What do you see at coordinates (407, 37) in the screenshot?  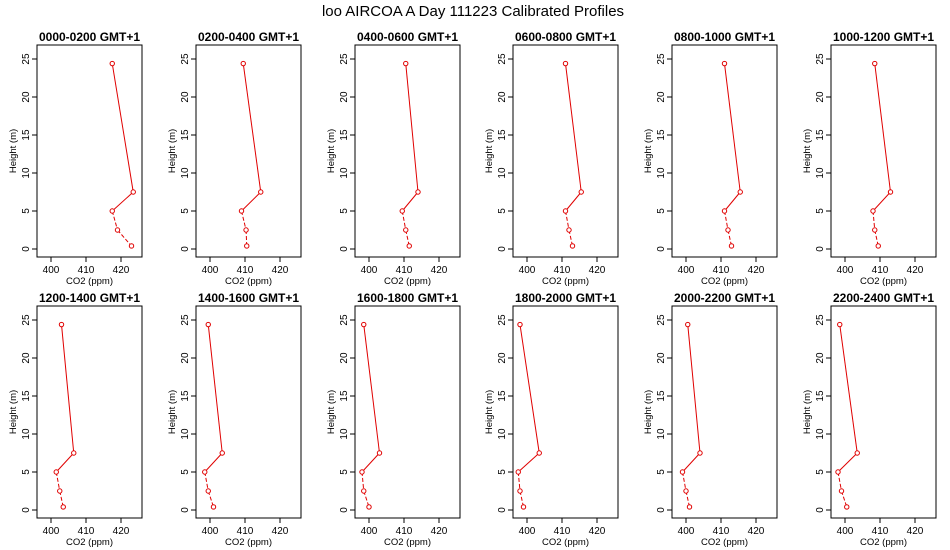 I see `panel-title: 0400-0600 GMT+1` at bounding box center [407, 37].